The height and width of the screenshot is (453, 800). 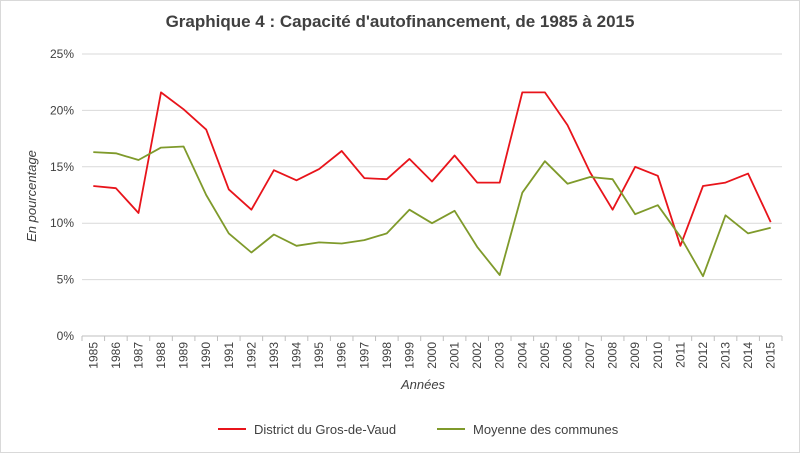 I want to click on y-tick-label: 5%, so click(x=66, y=280).